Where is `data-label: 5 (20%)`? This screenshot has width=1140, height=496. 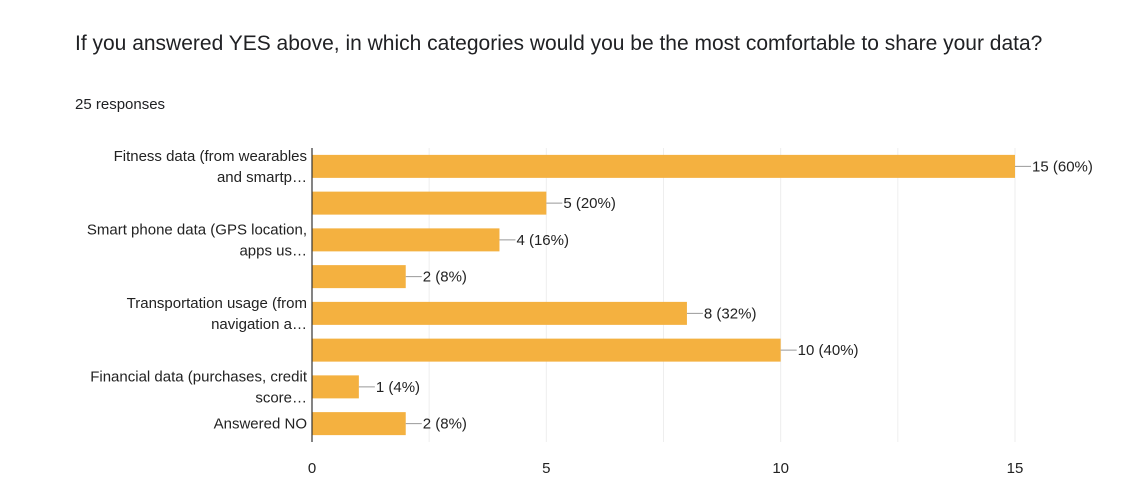 data-label: 5 (20%) is located at coordinates (589, 203).